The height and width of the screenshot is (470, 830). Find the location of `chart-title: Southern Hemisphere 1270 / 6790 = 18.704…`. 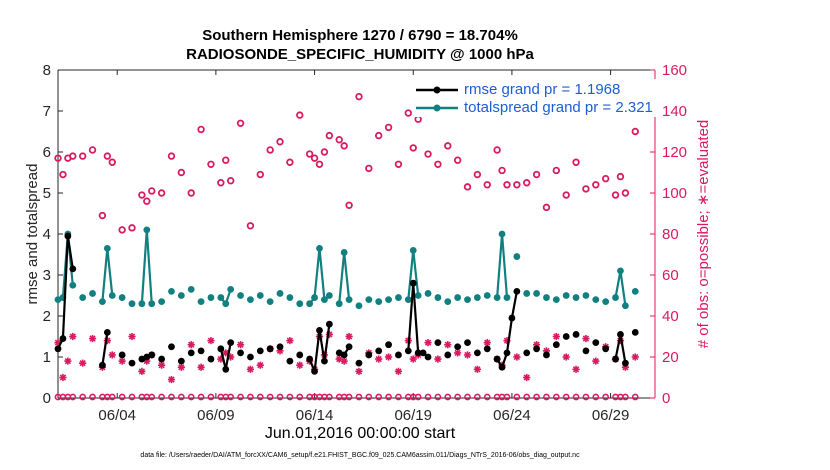

chart-title: Southern Hemisphere 1270 / 6790 = 18.704… is located at coordinates (360, 35).